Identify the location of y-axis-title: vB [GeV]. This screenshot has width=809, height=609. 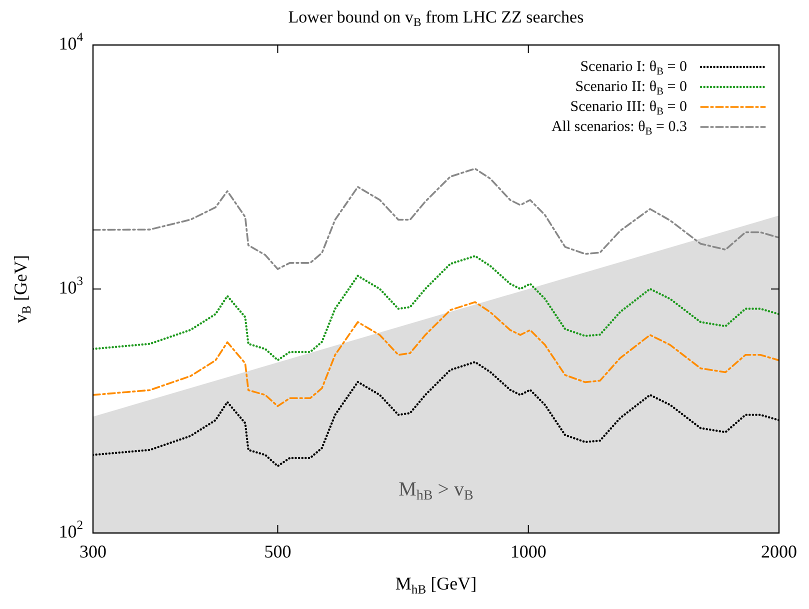
(22, 289).